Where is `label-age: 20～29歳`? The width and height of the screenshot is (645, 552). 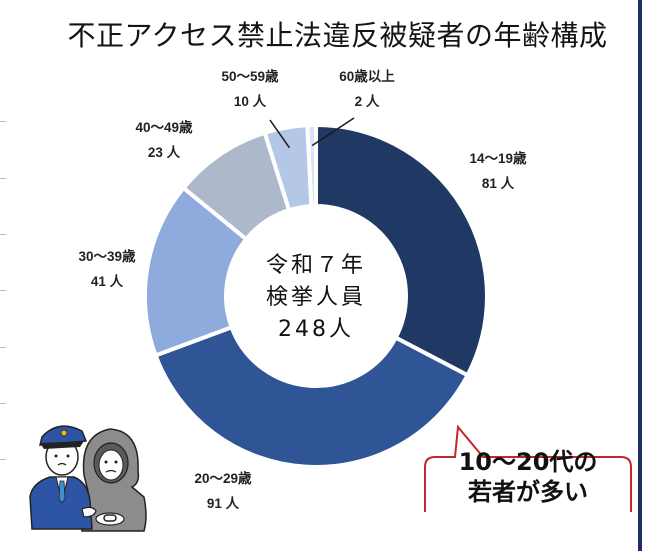 label-age: 20～29歳 is located at coordinates (223, 478).